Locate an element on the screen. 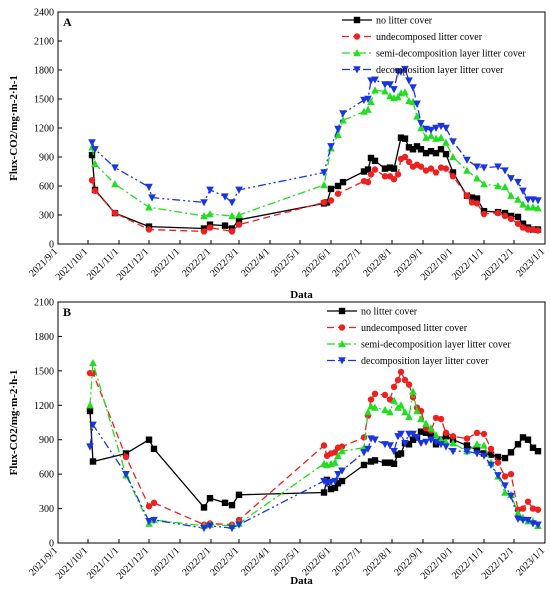 Image resolution: width=550 pixels, height=594 pixels. x-tick-label: 2022/1/1 is located at coordinates (165, 262).